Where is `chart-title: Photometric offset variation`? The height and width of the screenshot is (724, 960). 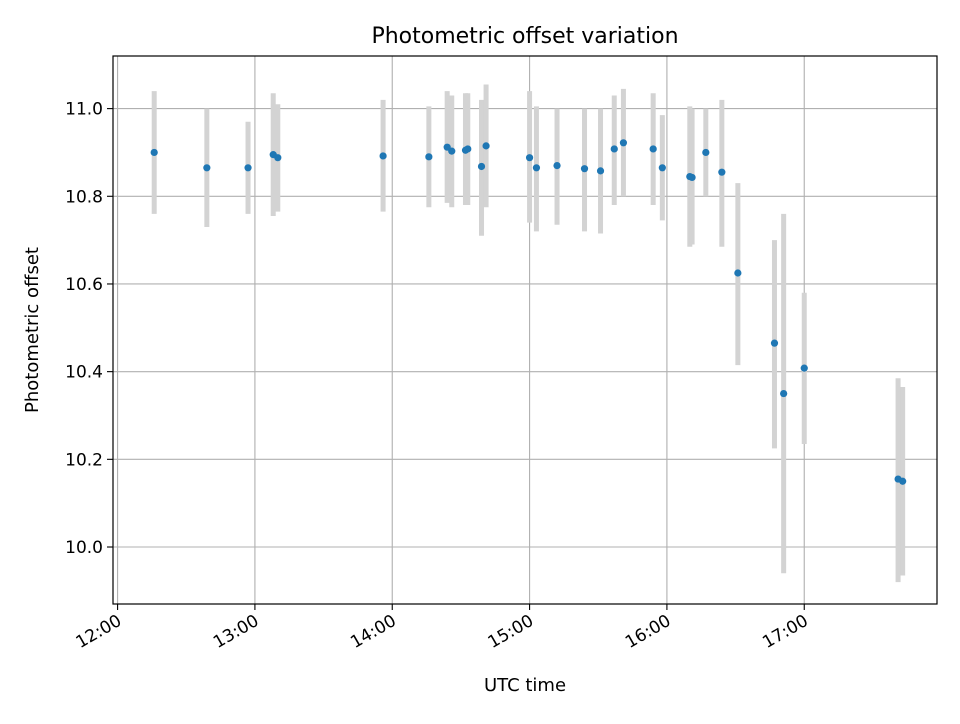 chart-title: Photometric offset variation is located at coordinates (524, 36).